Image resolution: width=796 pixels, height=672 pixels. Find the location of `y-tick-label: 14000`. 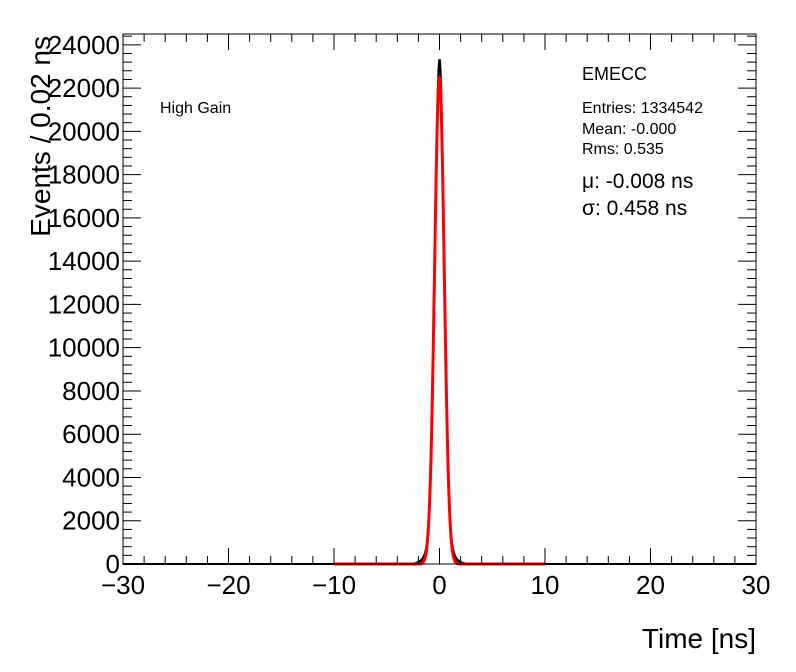

y-tick-label: 14000 is located at coordinates (84, 261).